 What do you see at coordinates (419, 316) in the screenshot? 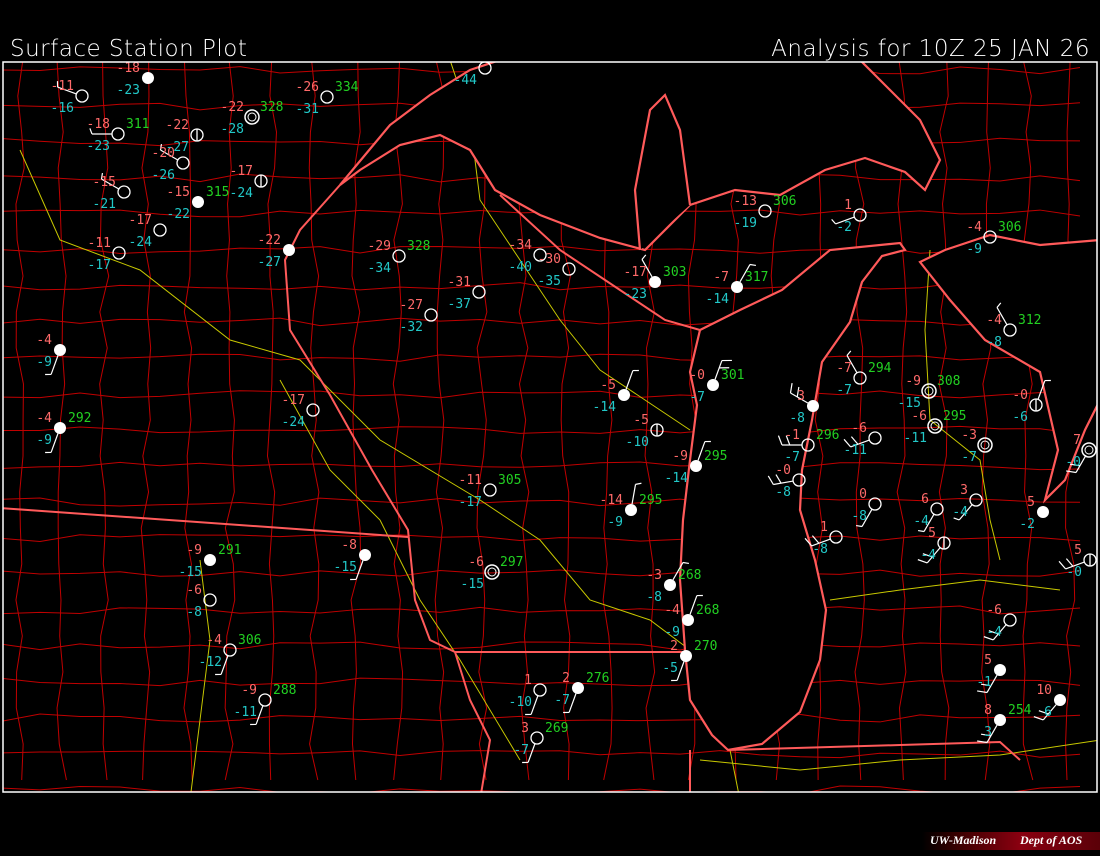
I see `station-model: -27-32` at bounding box center [419, 316].